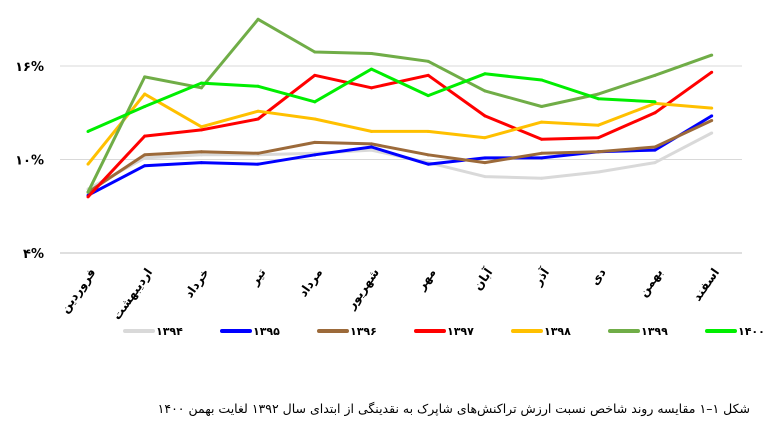  Describe the element at coordinates (29, 161) in the screenshot. I see `y-tick-label: ۱۰%` at that location.